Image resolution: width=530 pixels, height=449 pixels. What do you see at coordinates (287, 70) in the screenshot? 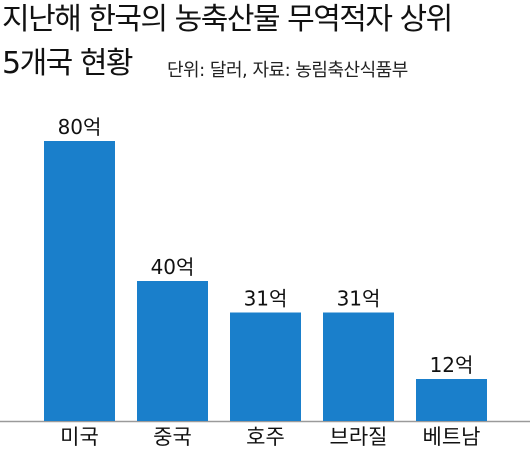
I see `chart-subtitle: 단위: 달러, 자료: 농림축산식품부` at bounding box center [287, 70].